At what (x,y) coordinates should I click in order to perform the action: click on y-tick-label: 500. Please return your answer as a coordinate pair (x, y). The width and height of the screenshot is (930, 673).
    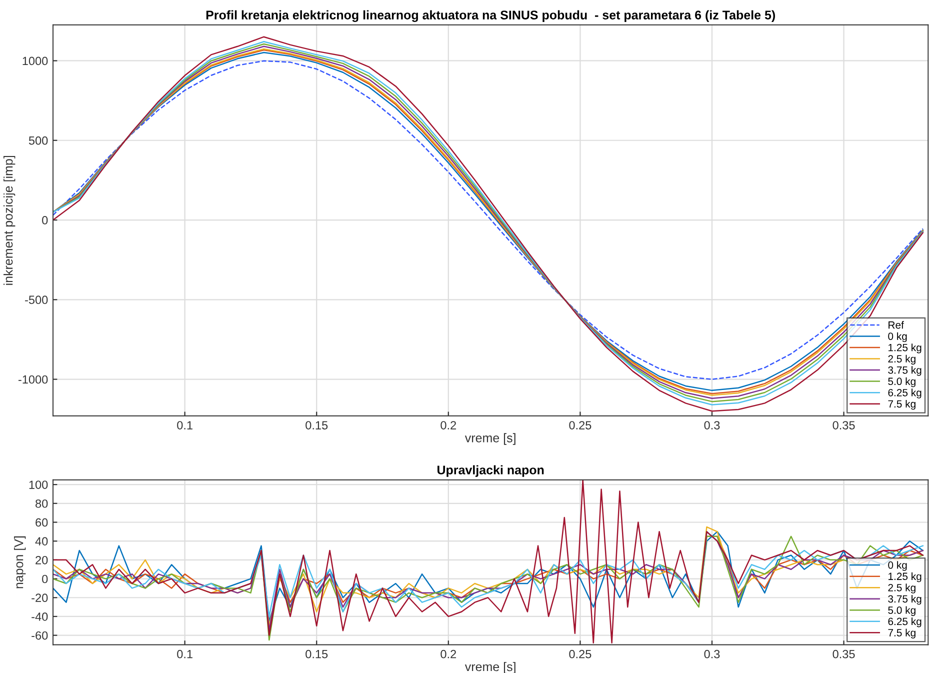
    Looking at the image, I should click on (38, 140).